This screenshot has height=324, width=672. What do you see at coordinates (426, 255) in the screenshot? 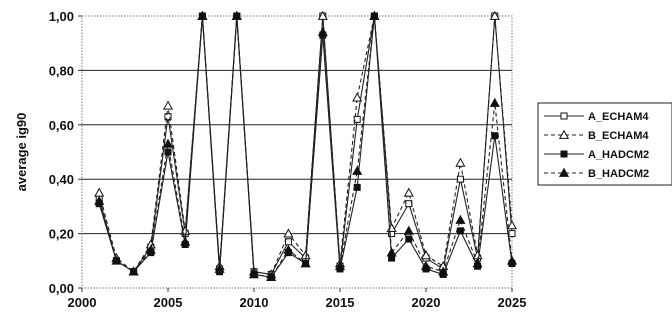
I see `point-B_ECHAM4-2020` at bounding box center [426, 255].